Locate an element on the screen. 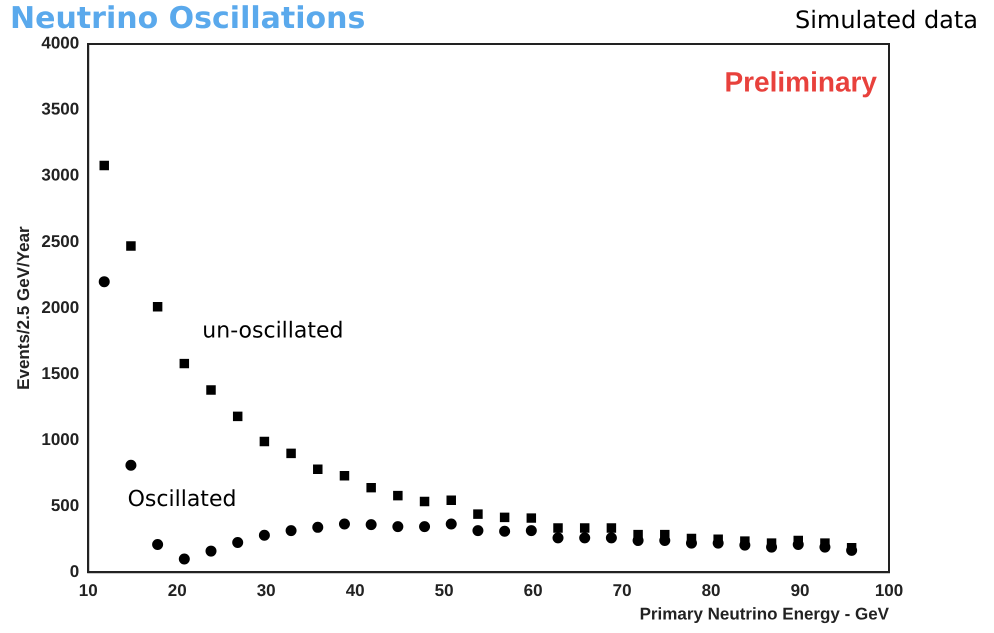  x-tick-label: 40 is located at coordinates (355, 590).